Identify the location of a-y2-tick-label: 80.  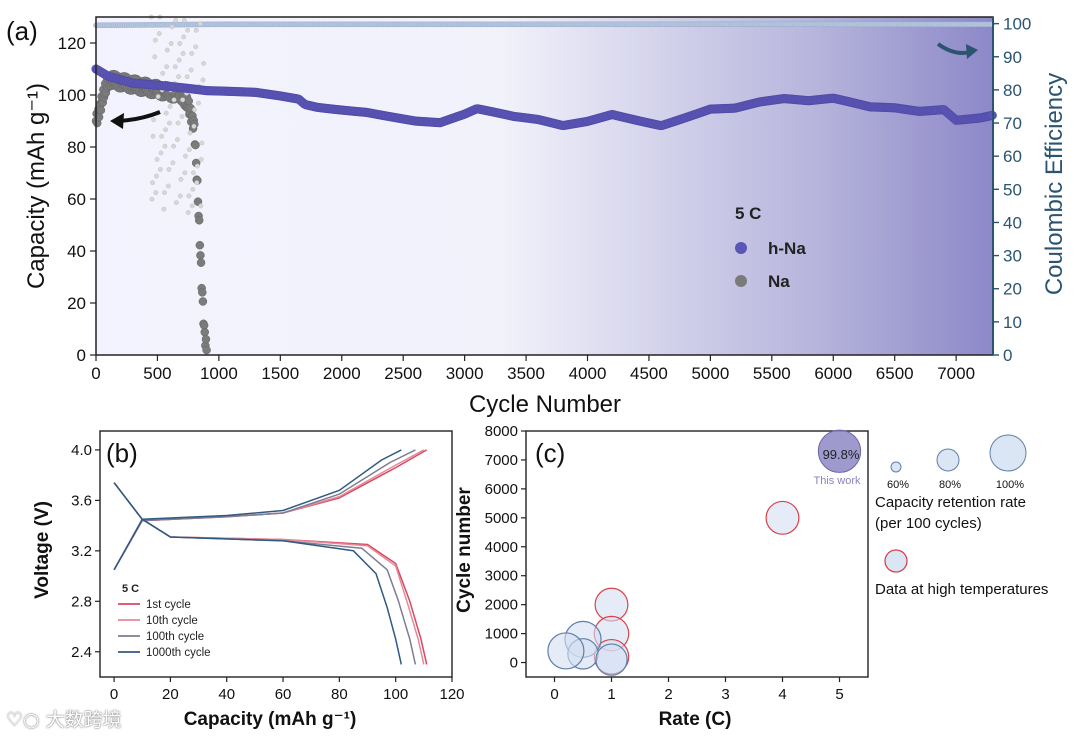
(1012, 90).